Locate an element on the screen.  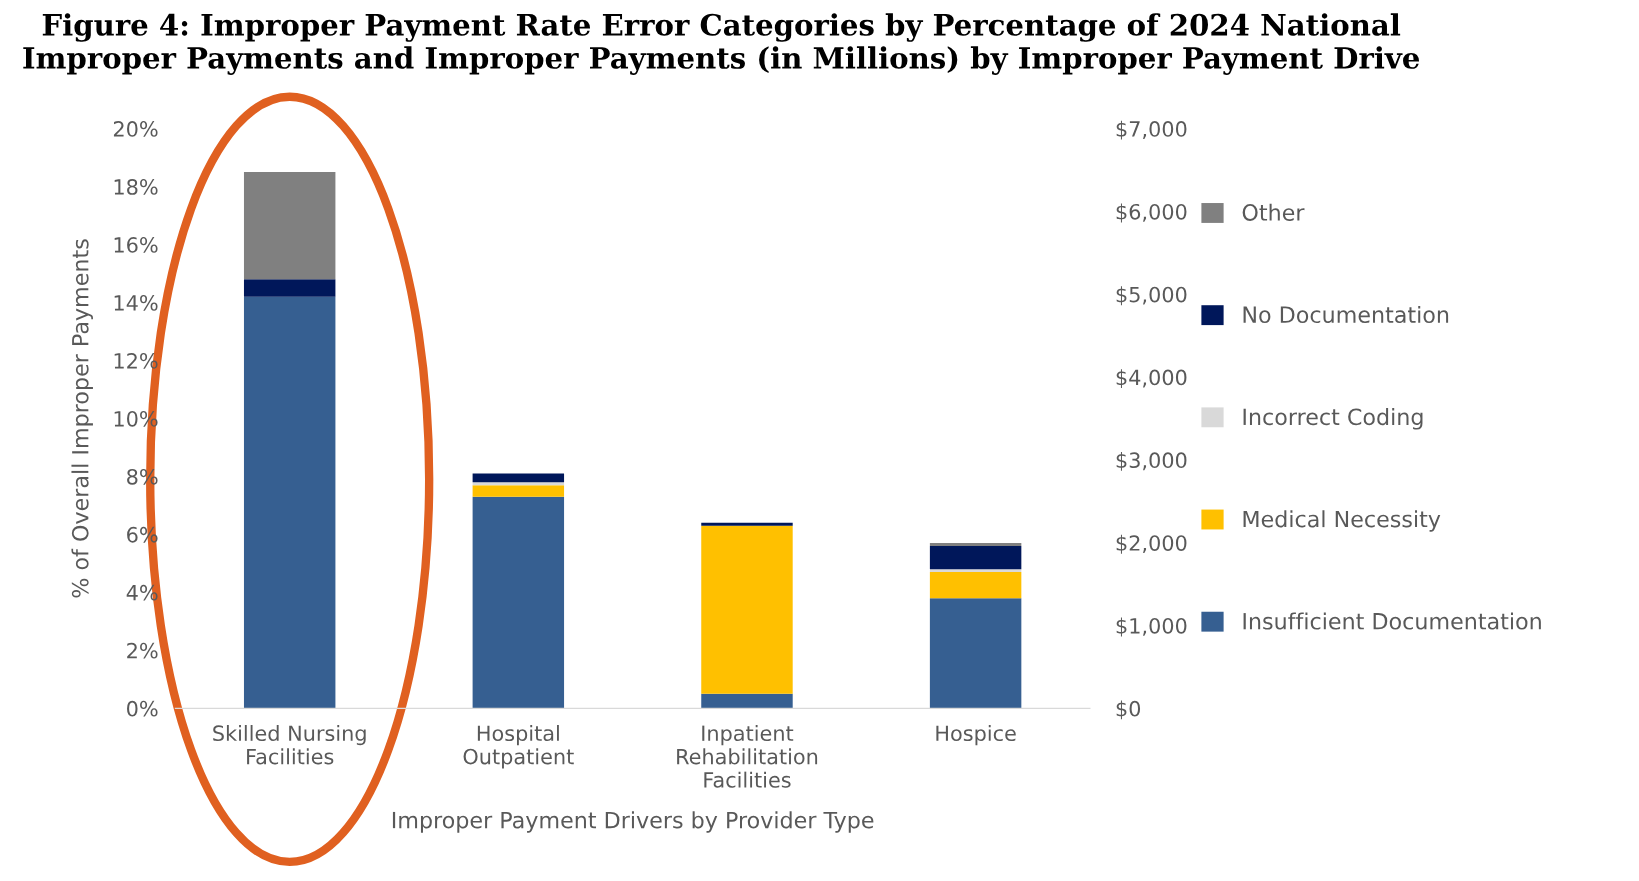
x-tick-label: Skilled Nursing Facilities is located at coordinates (289, 744).